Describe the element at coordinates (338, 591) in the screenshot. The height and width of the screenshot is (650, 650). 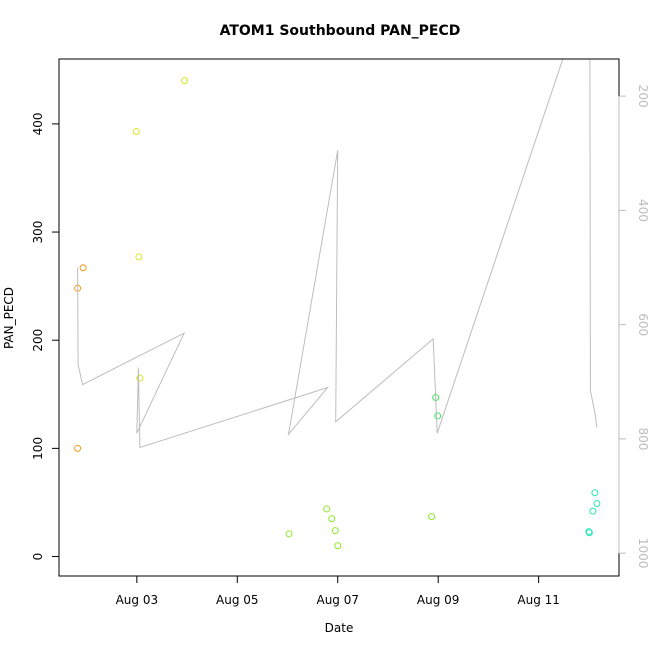
I see `x-axis: Aug 03 Aug 05 Aug 07 Aug 09 Aug 11` at that location.